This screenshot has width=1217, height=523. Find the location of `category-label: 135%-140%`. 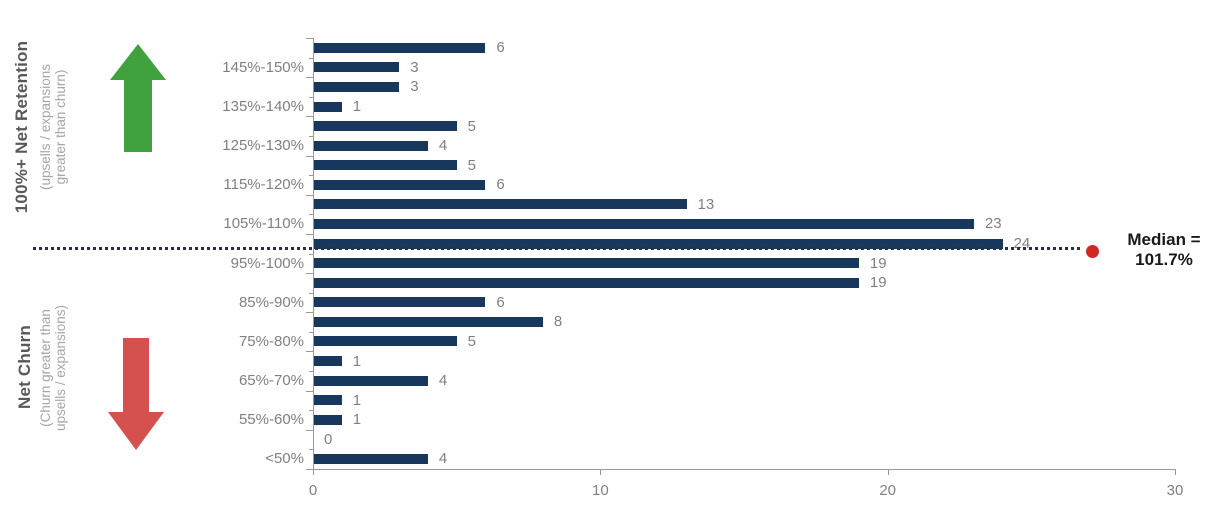

category-label: 135%-140% is located at coordinates (263, 107).